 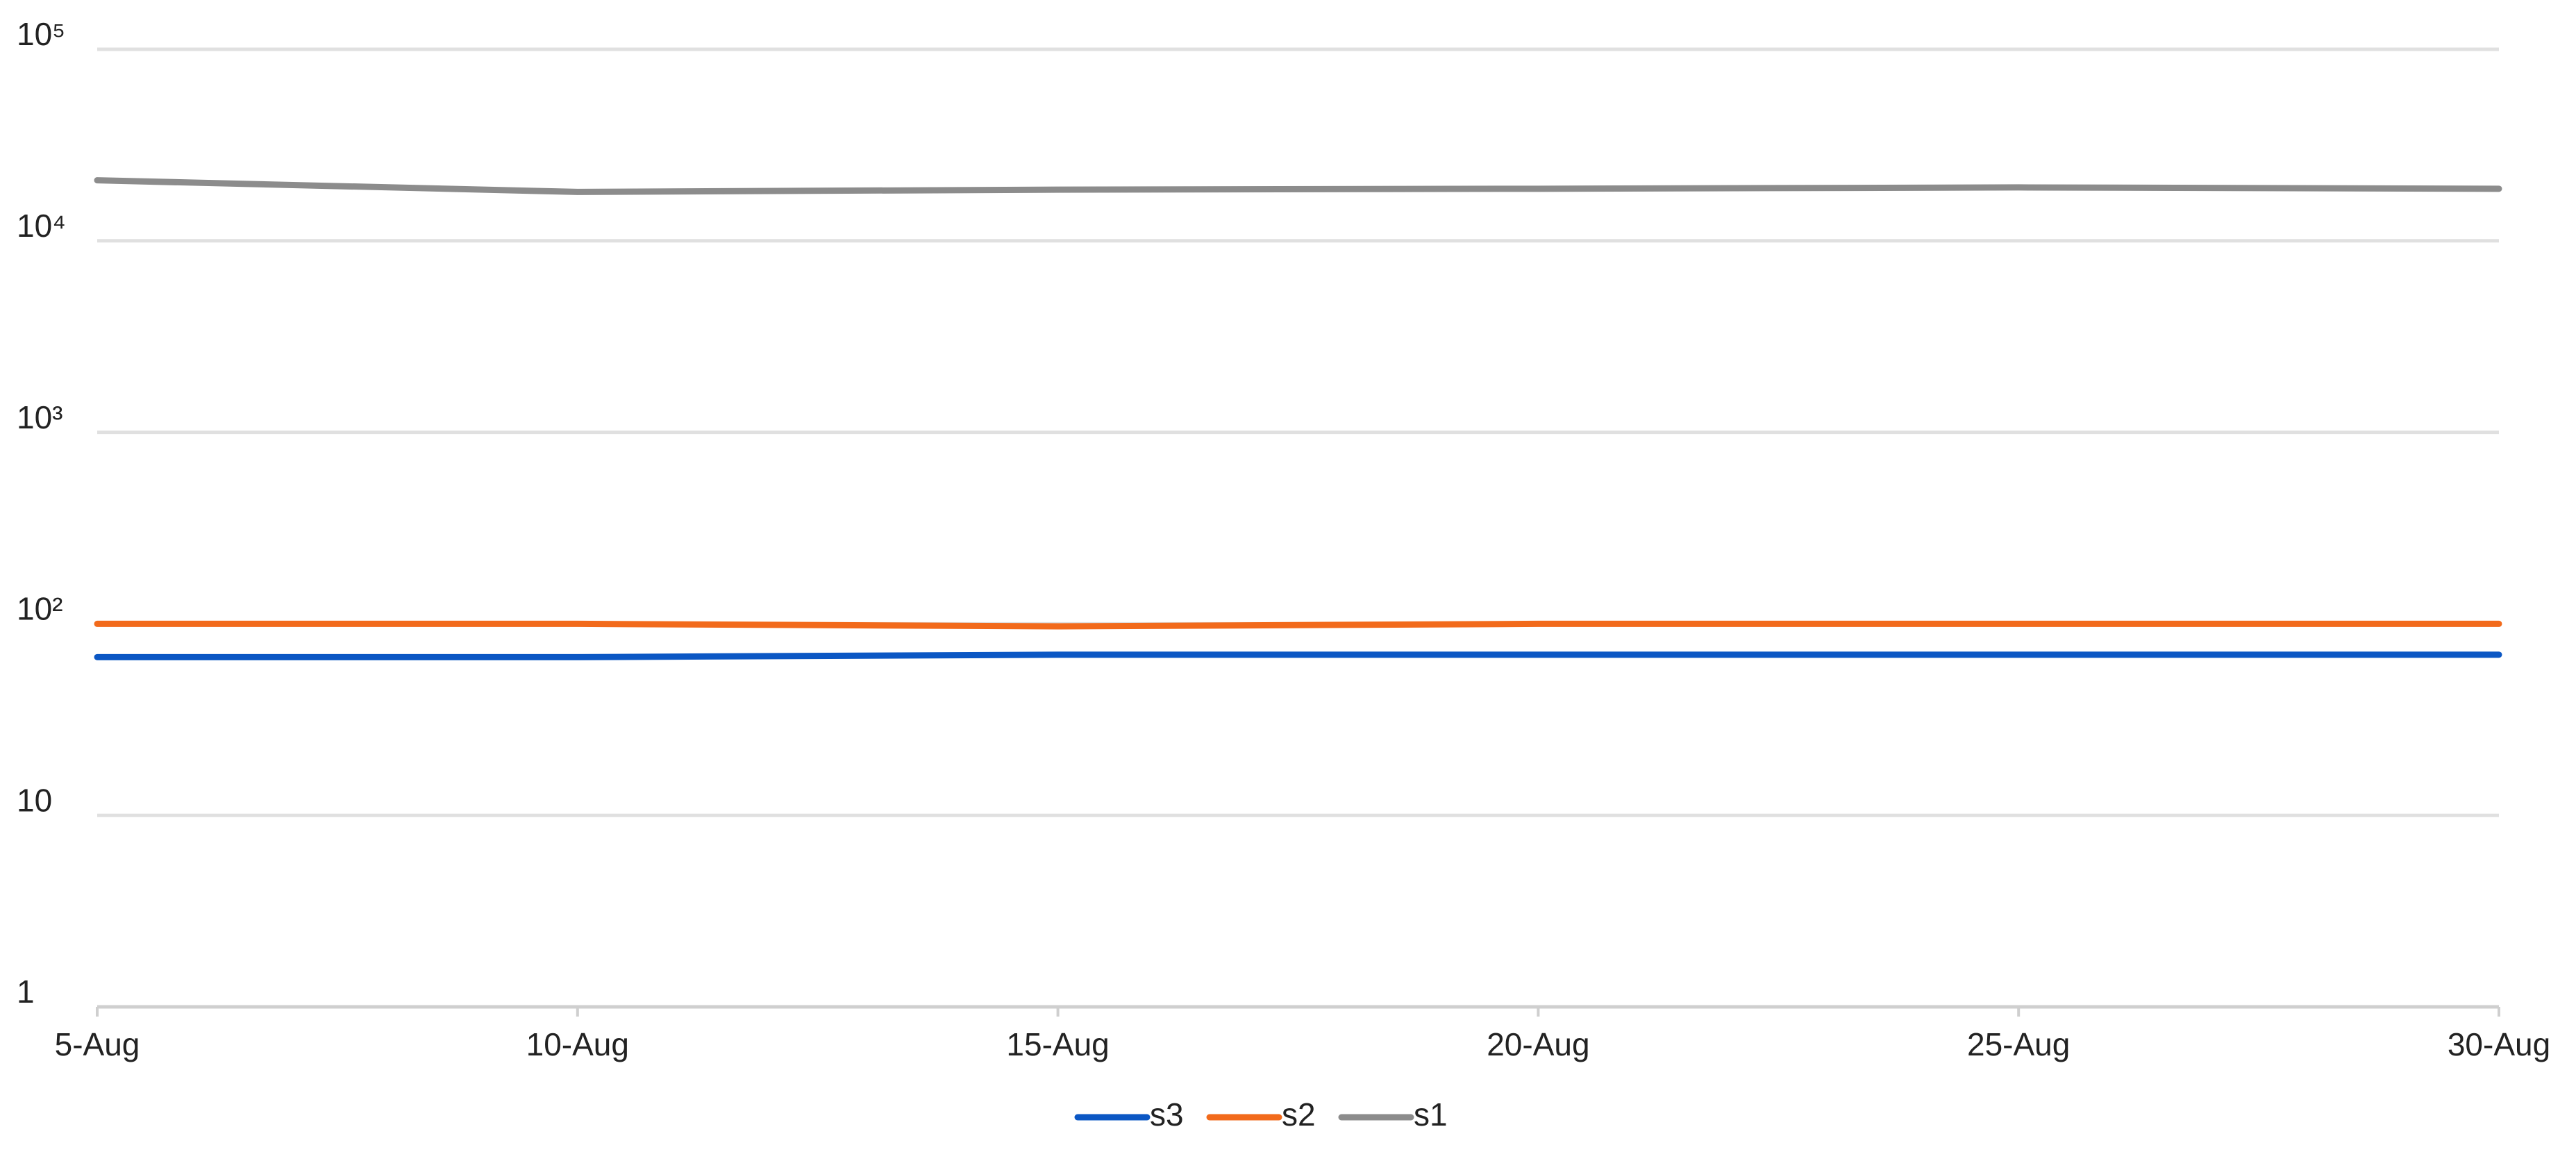 What do you see at coordinates (41, 34) in the screenshot?
I see `y-tick-label: 10⁵` at bounding box center [41, 34].